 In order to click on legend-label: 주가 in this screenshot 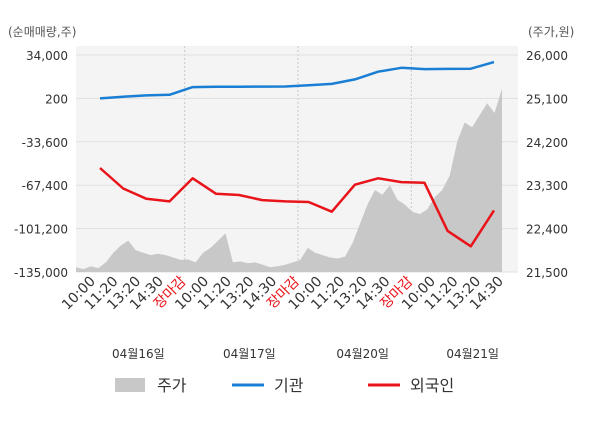, I will do `click(172, 385)`.